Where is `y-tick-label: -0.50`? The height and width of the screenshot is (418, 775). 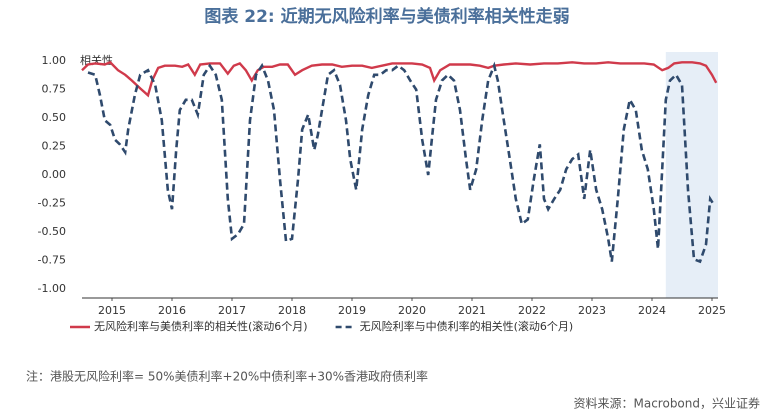 y-tick-label: -0.50 is located at coordinates (52, 231).